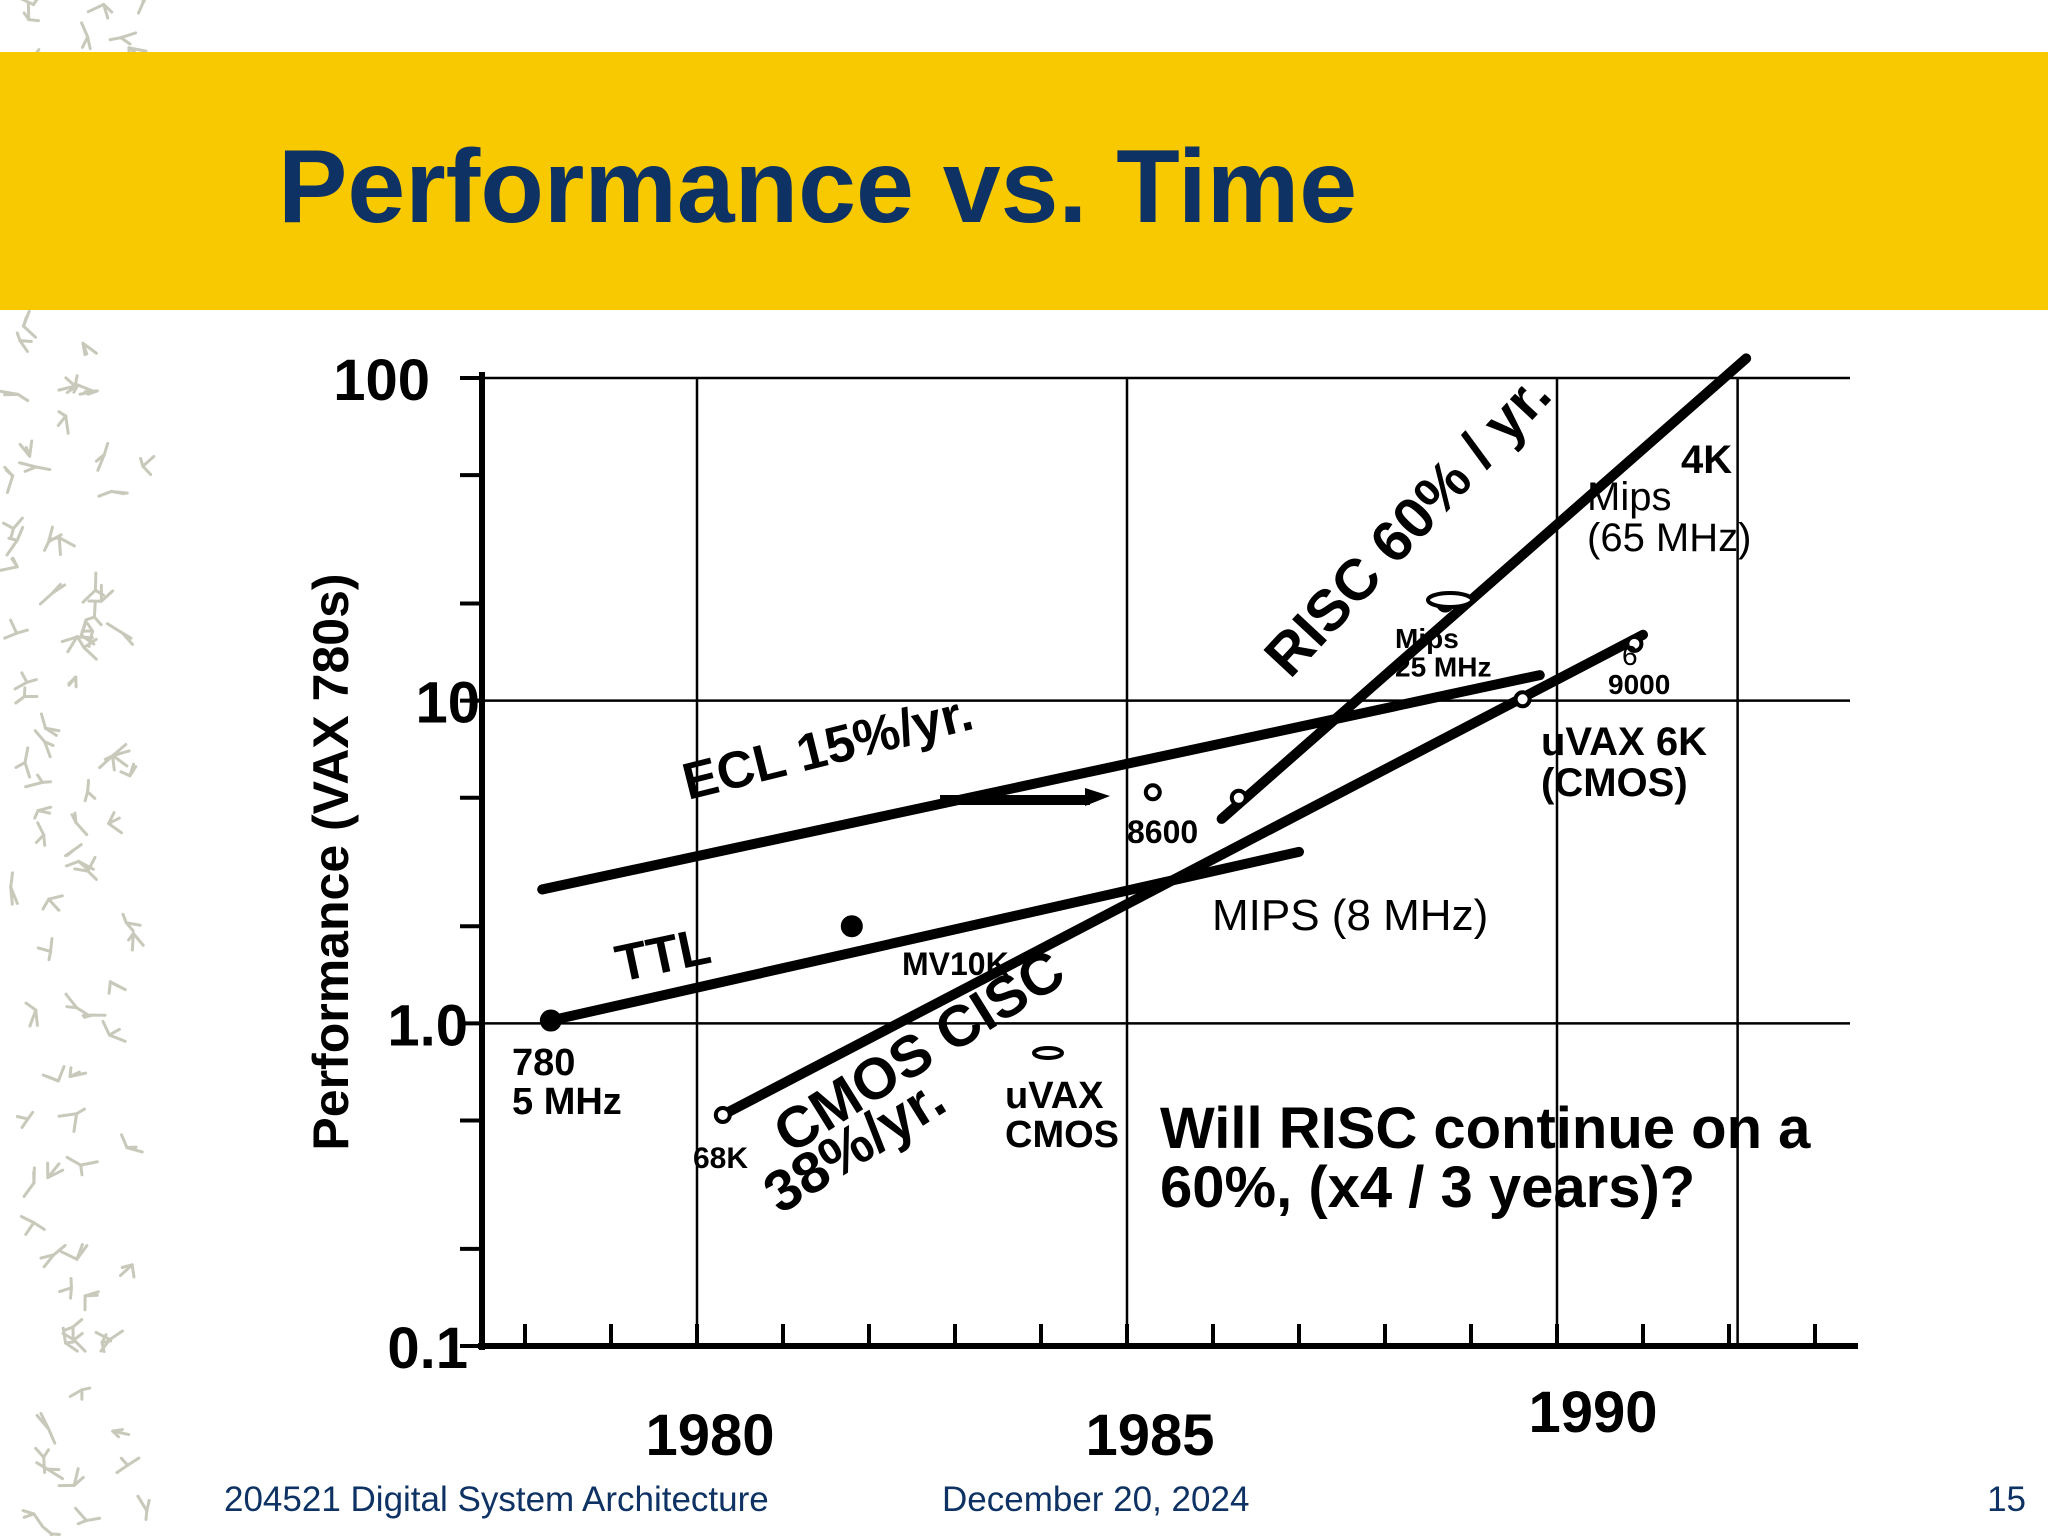  Describe the element at coordinates (1706, 460) in the screenshot. I see `point-label: 4K` at that location.